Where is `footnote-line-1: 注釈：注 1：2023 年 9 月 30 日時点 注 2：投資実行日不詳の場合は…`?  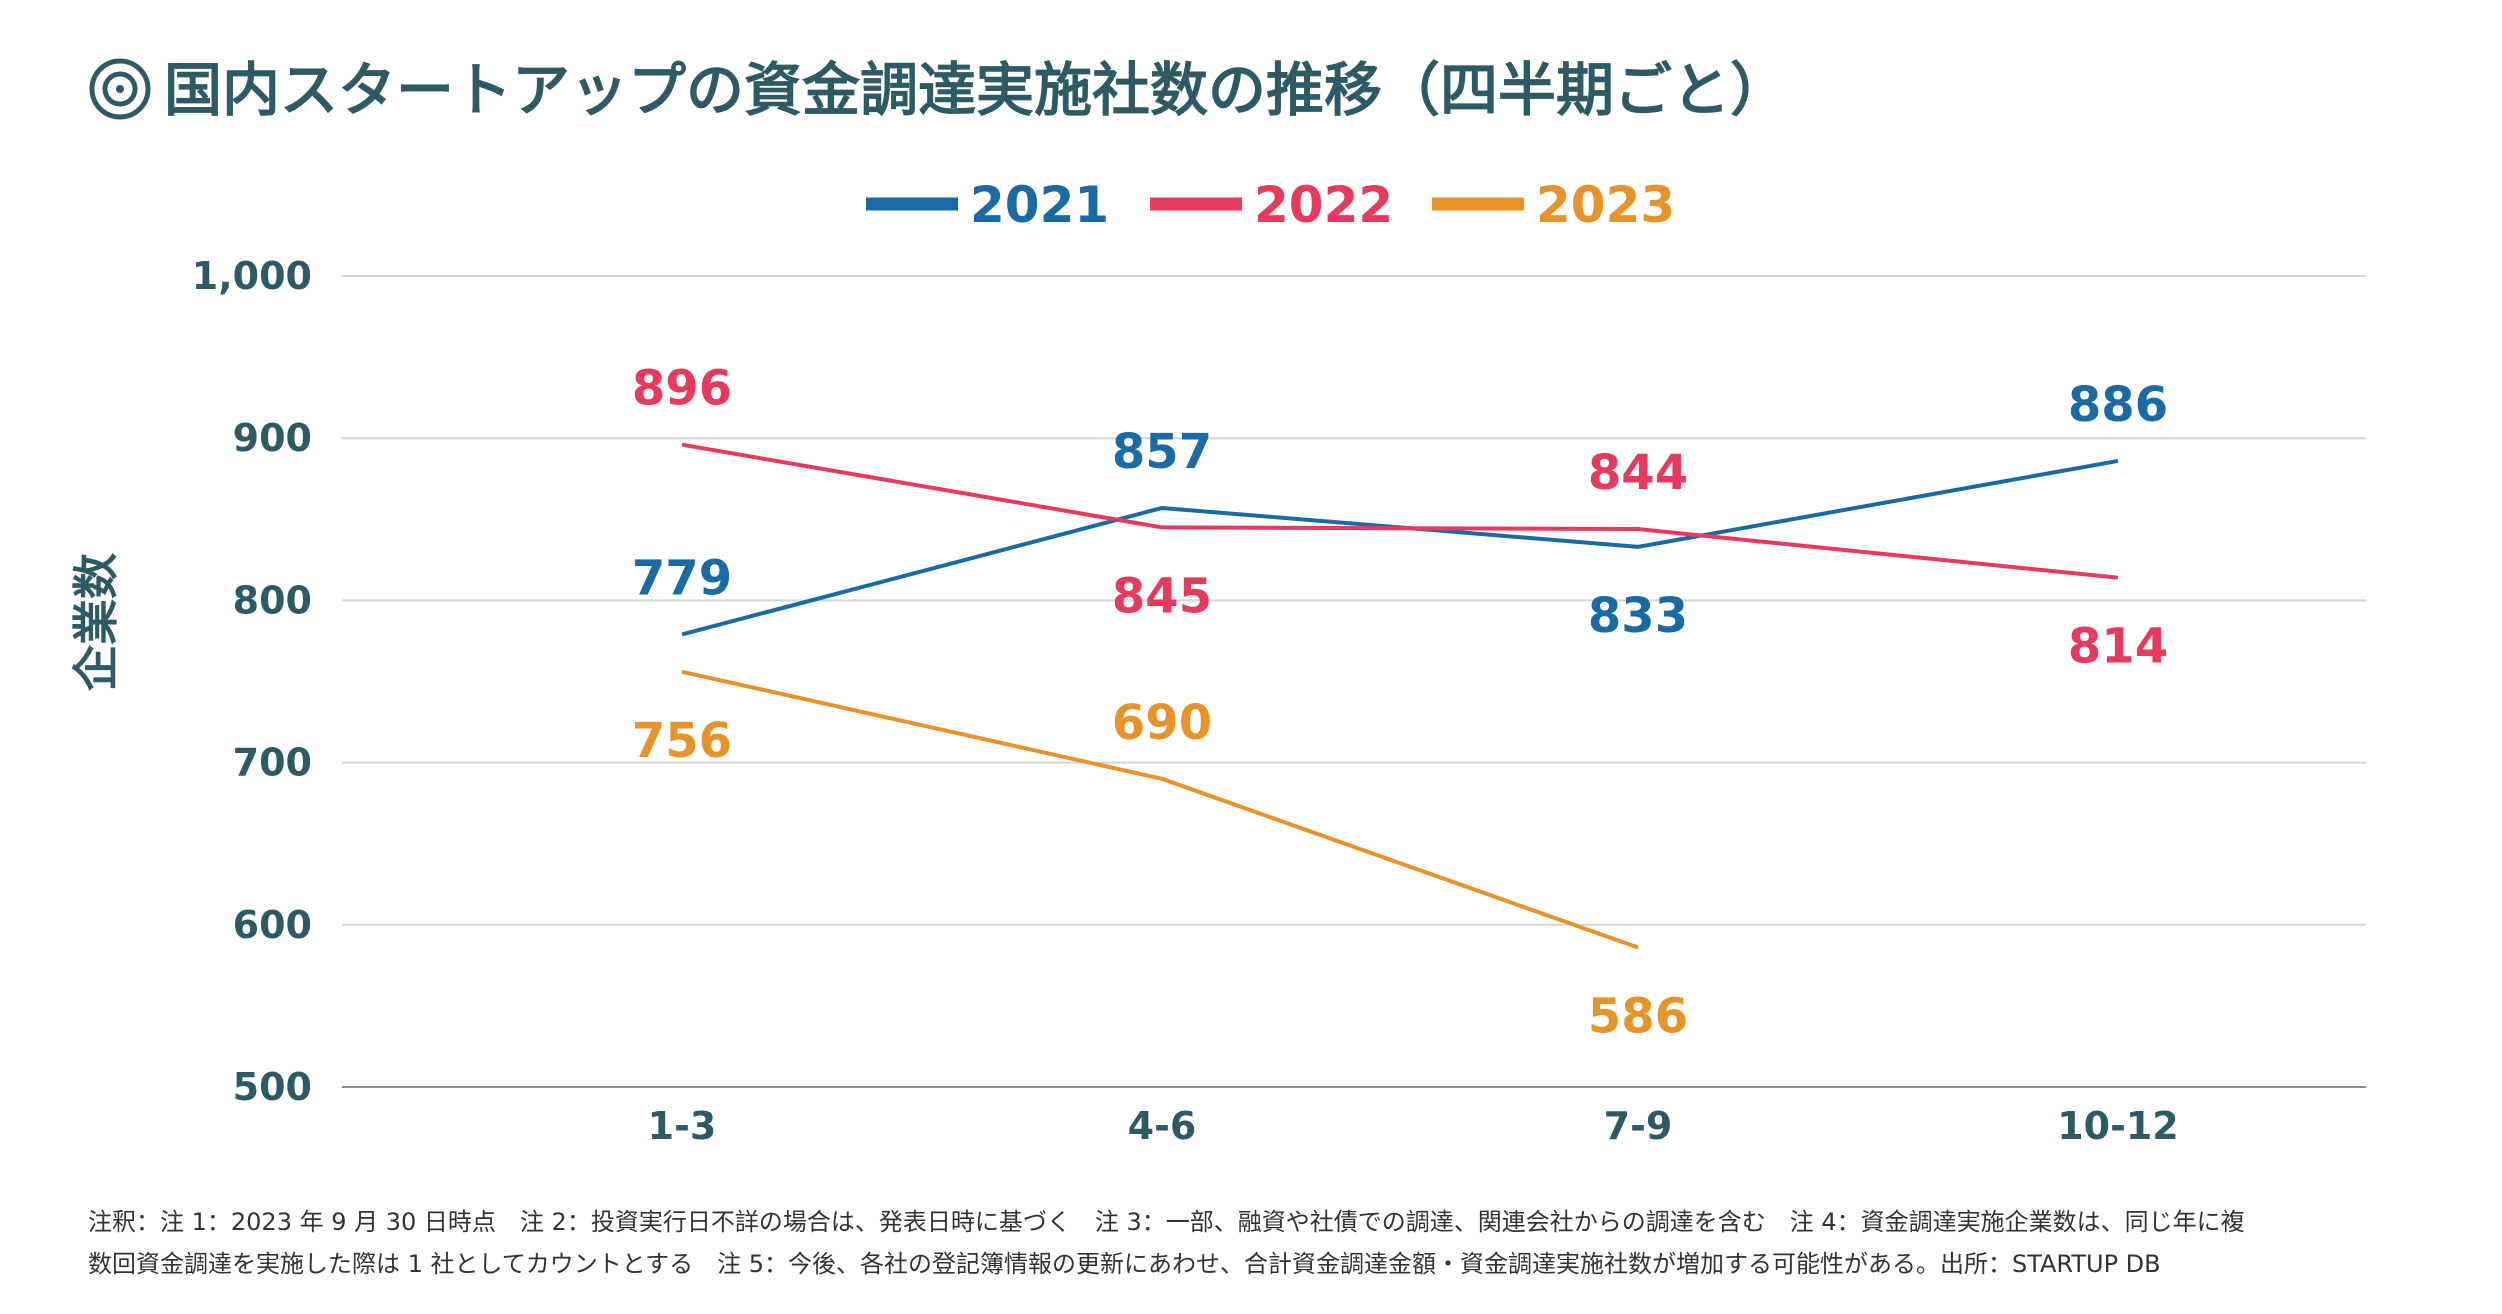
footnote-line-1: 注釈：注 1：2023 年 9 月 30 日時点 注 2：投資実行日不詳の場合は… is located at coordinates (1166, 1222).